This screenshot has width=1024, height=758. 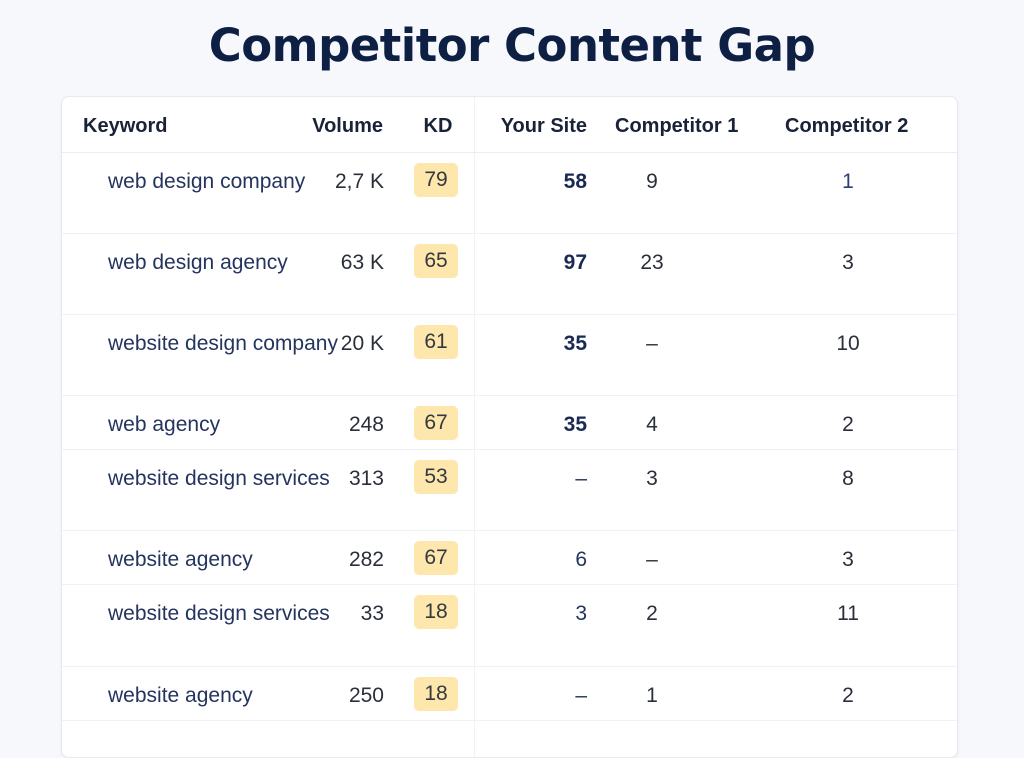 I want to click on table-row: website design services 33 18 3 2 11, so click(x=509, y=626).